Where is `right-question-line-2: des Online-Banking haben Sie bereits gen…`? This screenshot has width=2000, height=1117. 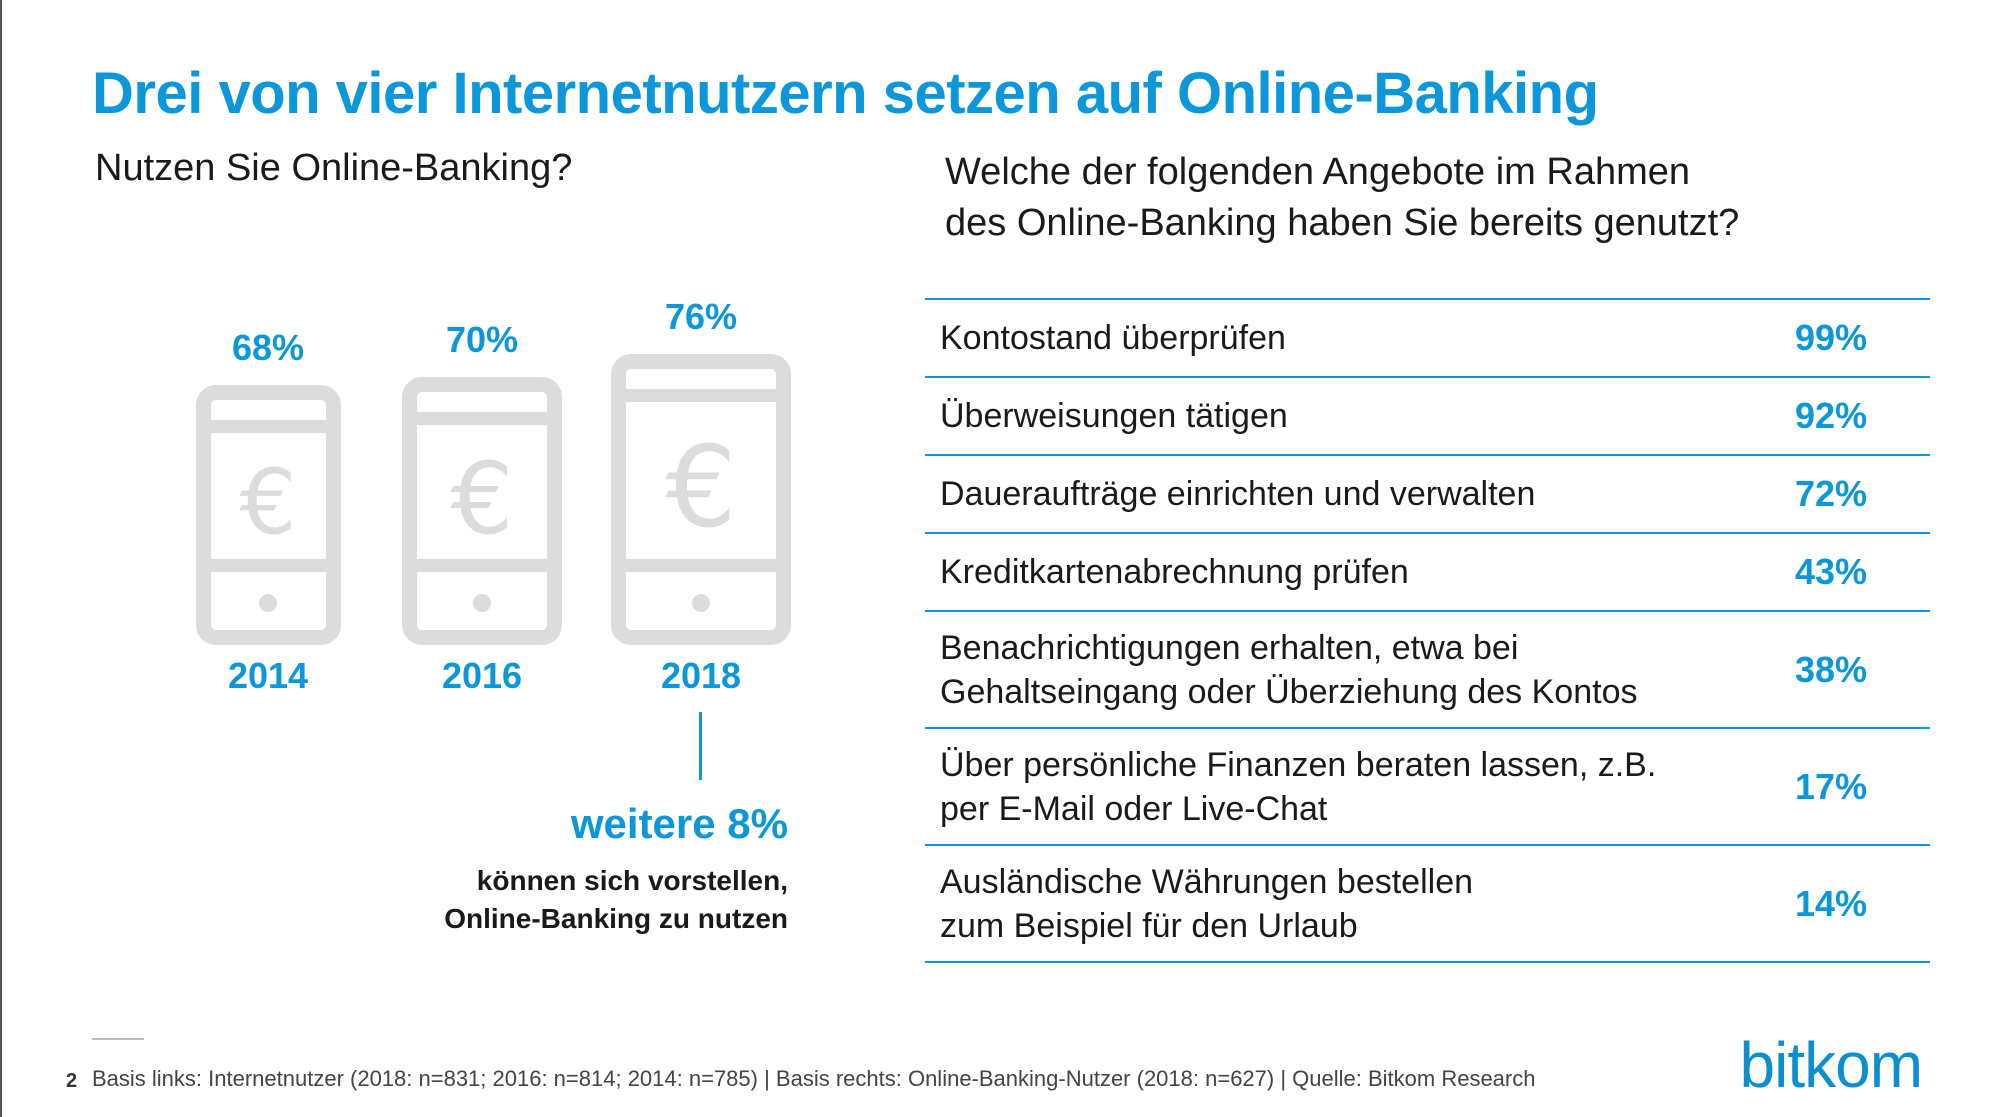 right-question-line-2: des Online-Banking haben Sie bereits gen… is located at coordinates (1342, 223).